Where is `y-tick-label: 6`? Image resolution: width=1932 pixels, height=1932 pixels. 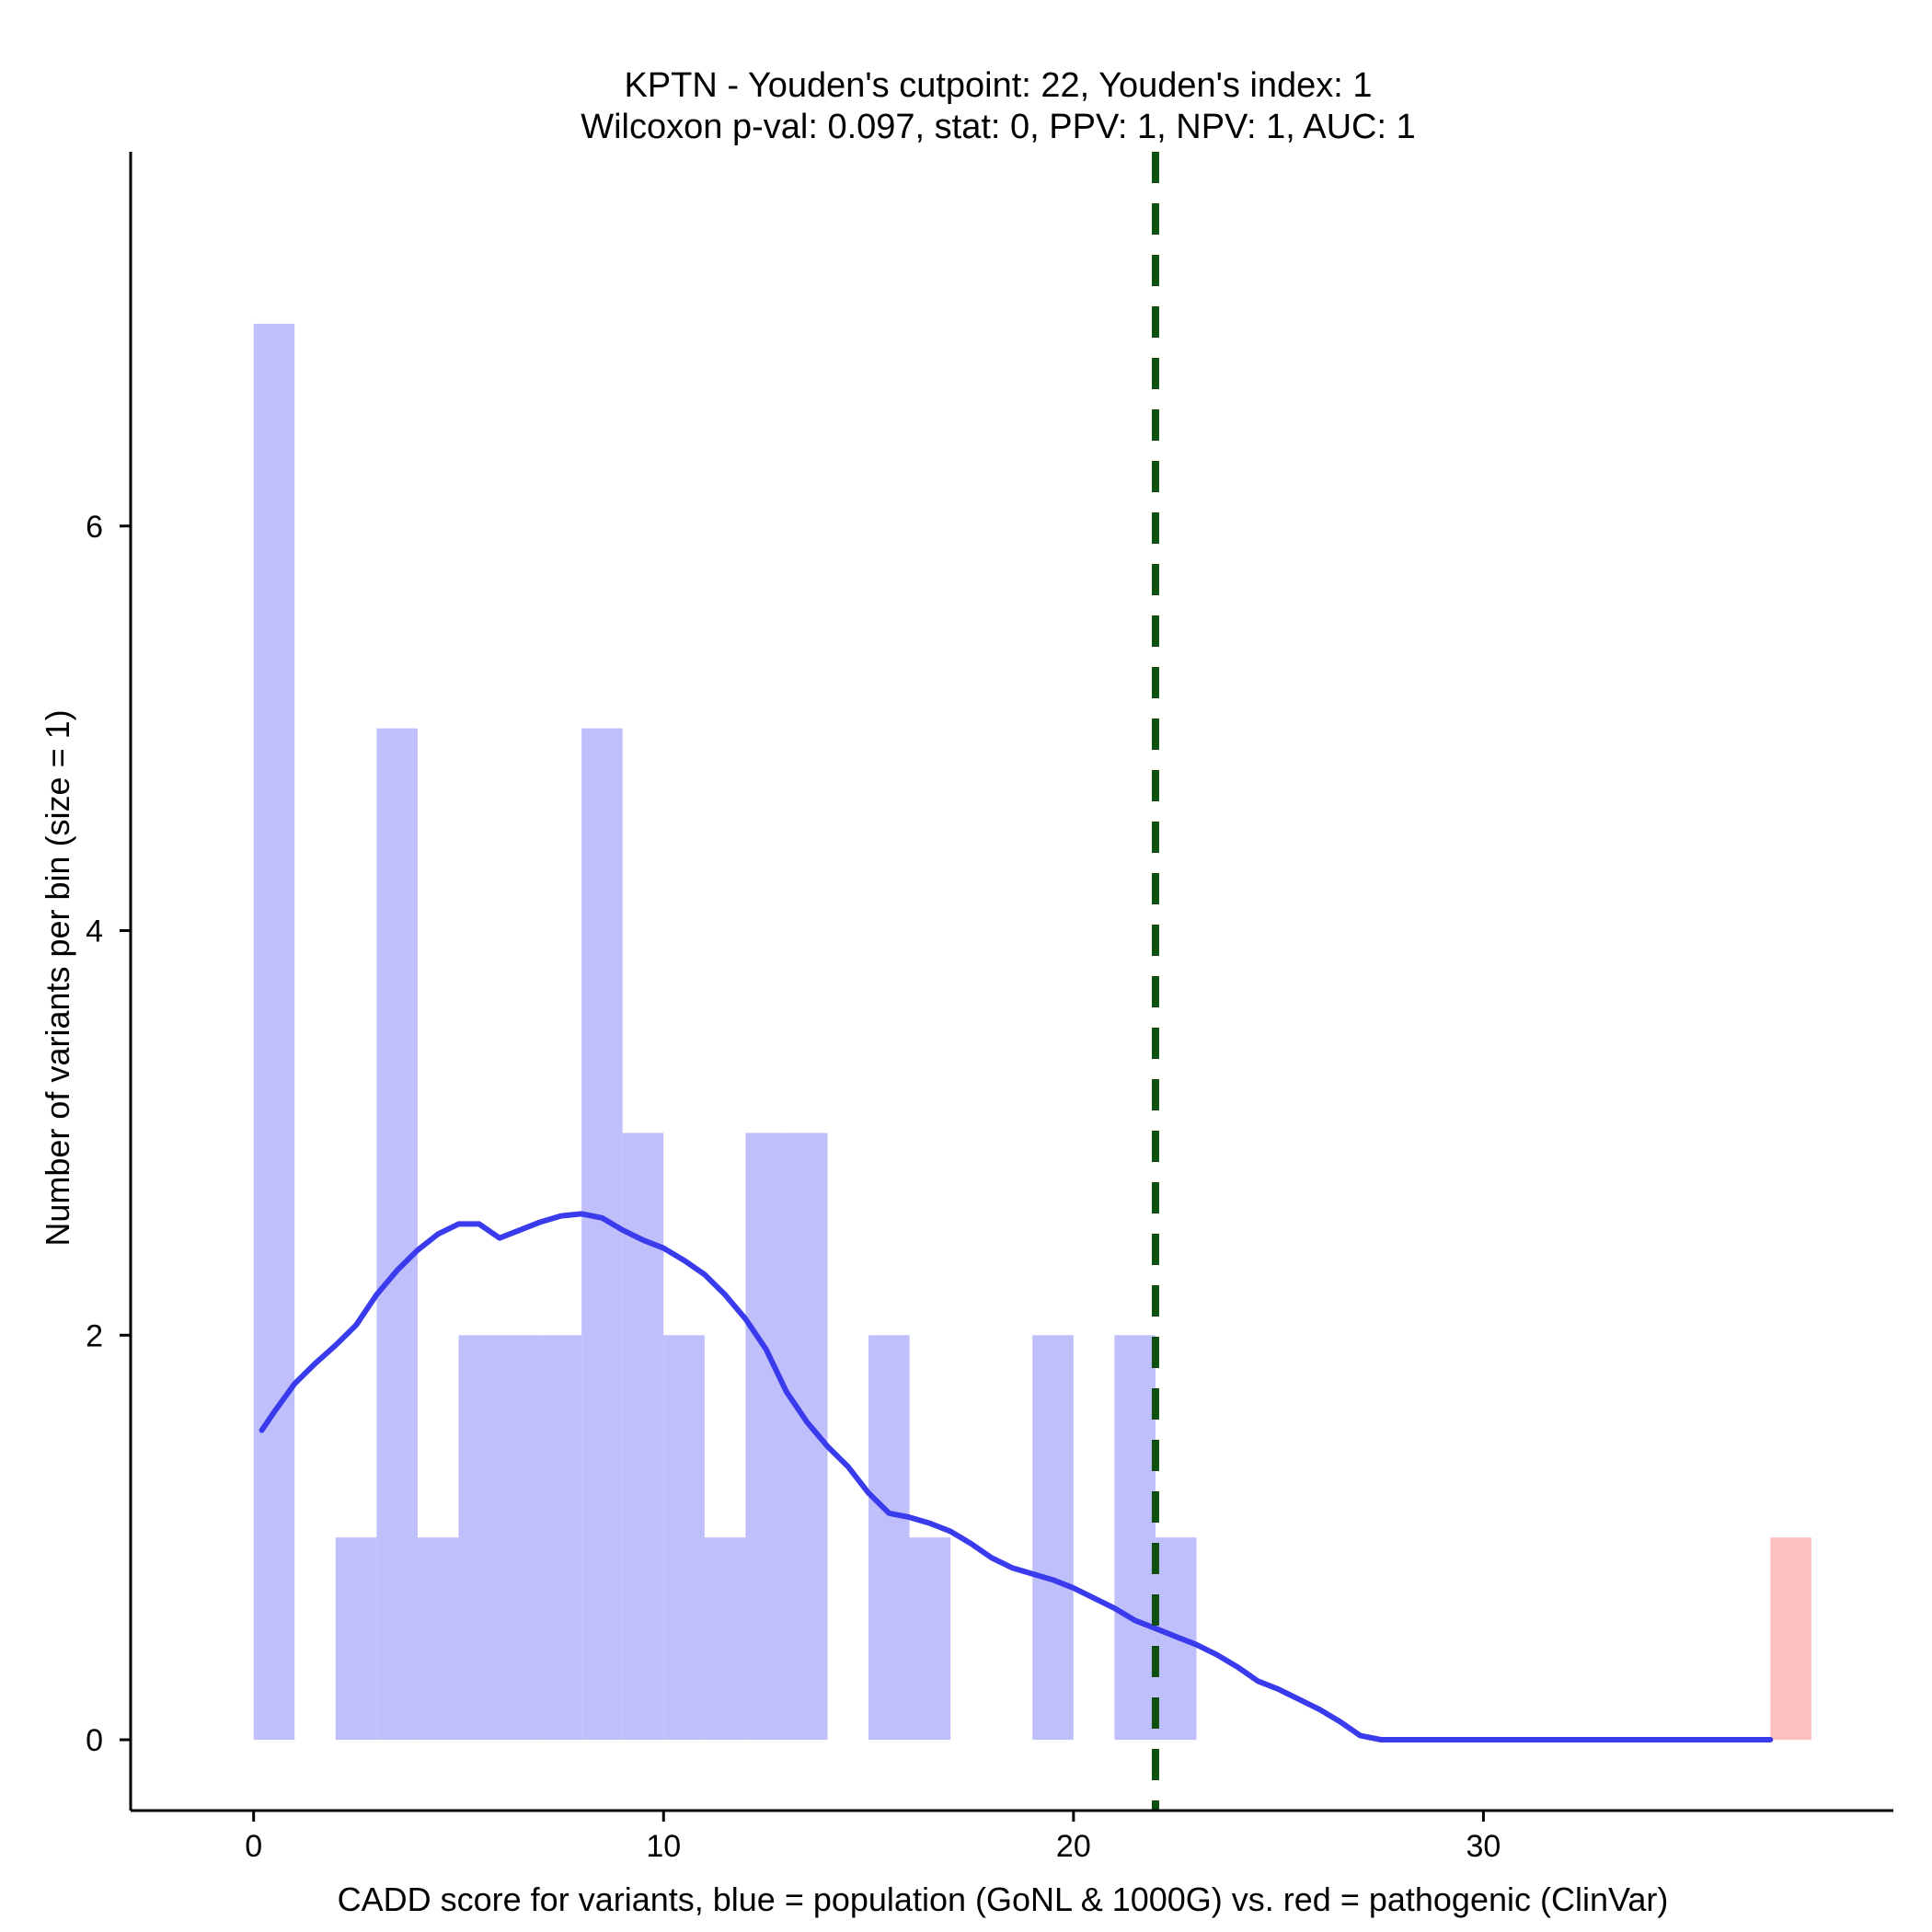
y-tick-label: 6 is located at coordinates (94, 527).